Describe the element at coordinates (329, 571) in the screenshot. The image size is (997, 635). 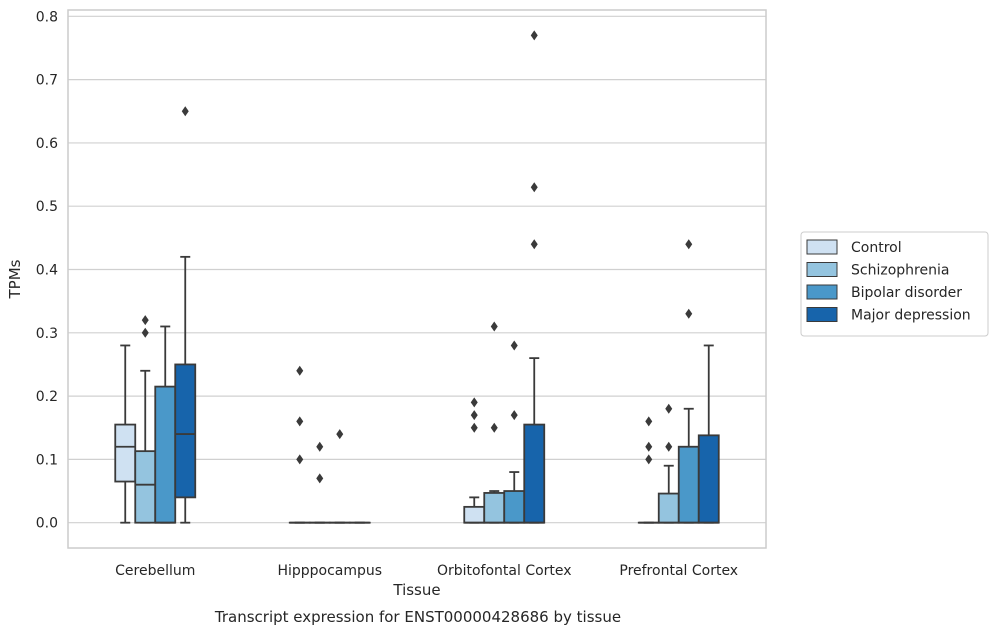
I see `x-tick-label: Hipppocampus` at that location.